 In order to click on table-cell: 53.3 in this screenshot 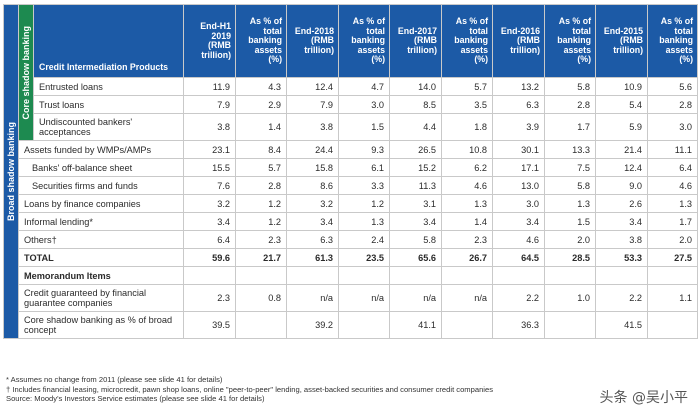, I will do `click(621, 257)`.